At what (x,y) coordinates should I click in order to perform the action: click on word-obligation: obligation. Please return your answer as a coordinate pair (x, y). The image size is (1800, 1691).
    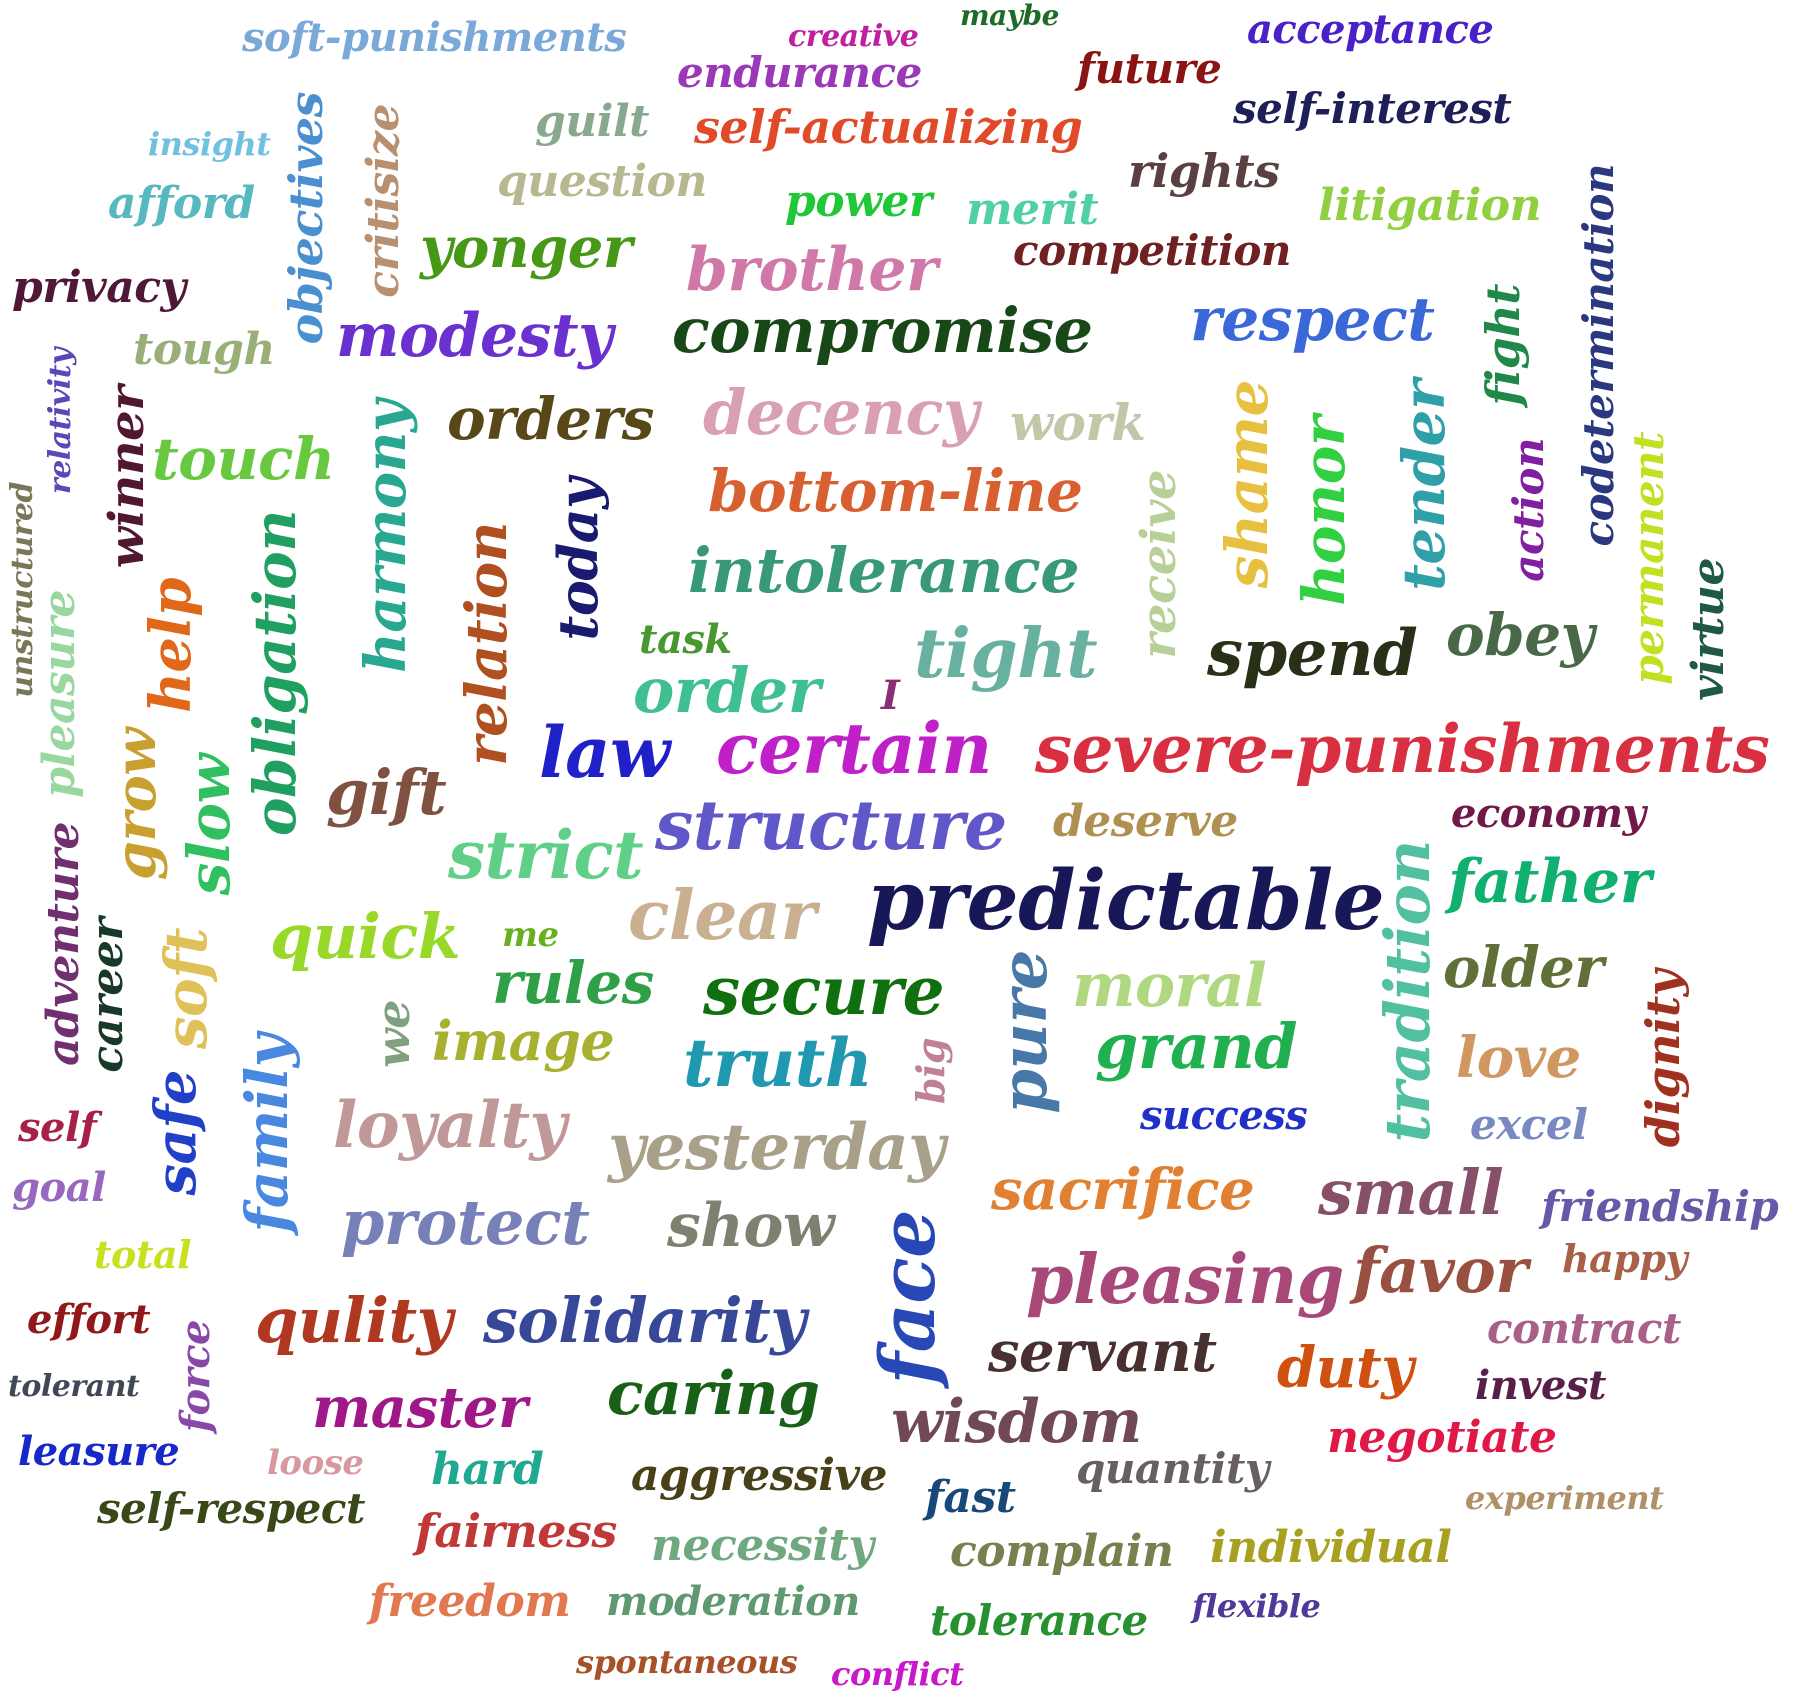
    Looking at the image, I should click on (275, 673).